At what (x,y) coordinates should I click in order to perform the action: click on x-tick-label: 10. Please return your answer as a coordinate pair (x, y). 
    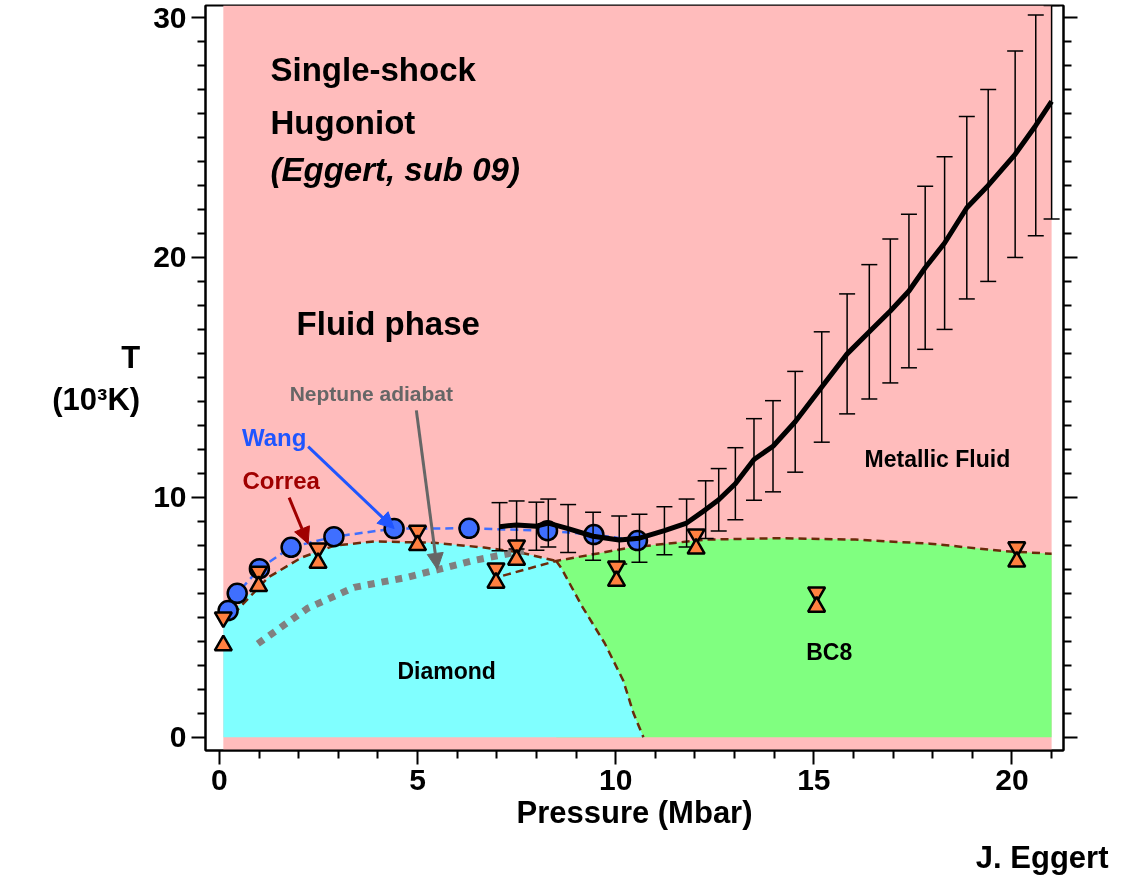
    Looking at the image, I should click on (615, 779).